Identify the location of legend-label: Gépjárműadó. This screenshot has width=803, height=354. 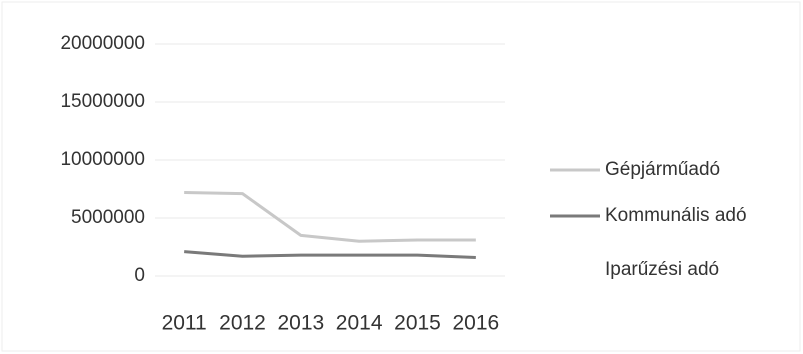
(662, 169).